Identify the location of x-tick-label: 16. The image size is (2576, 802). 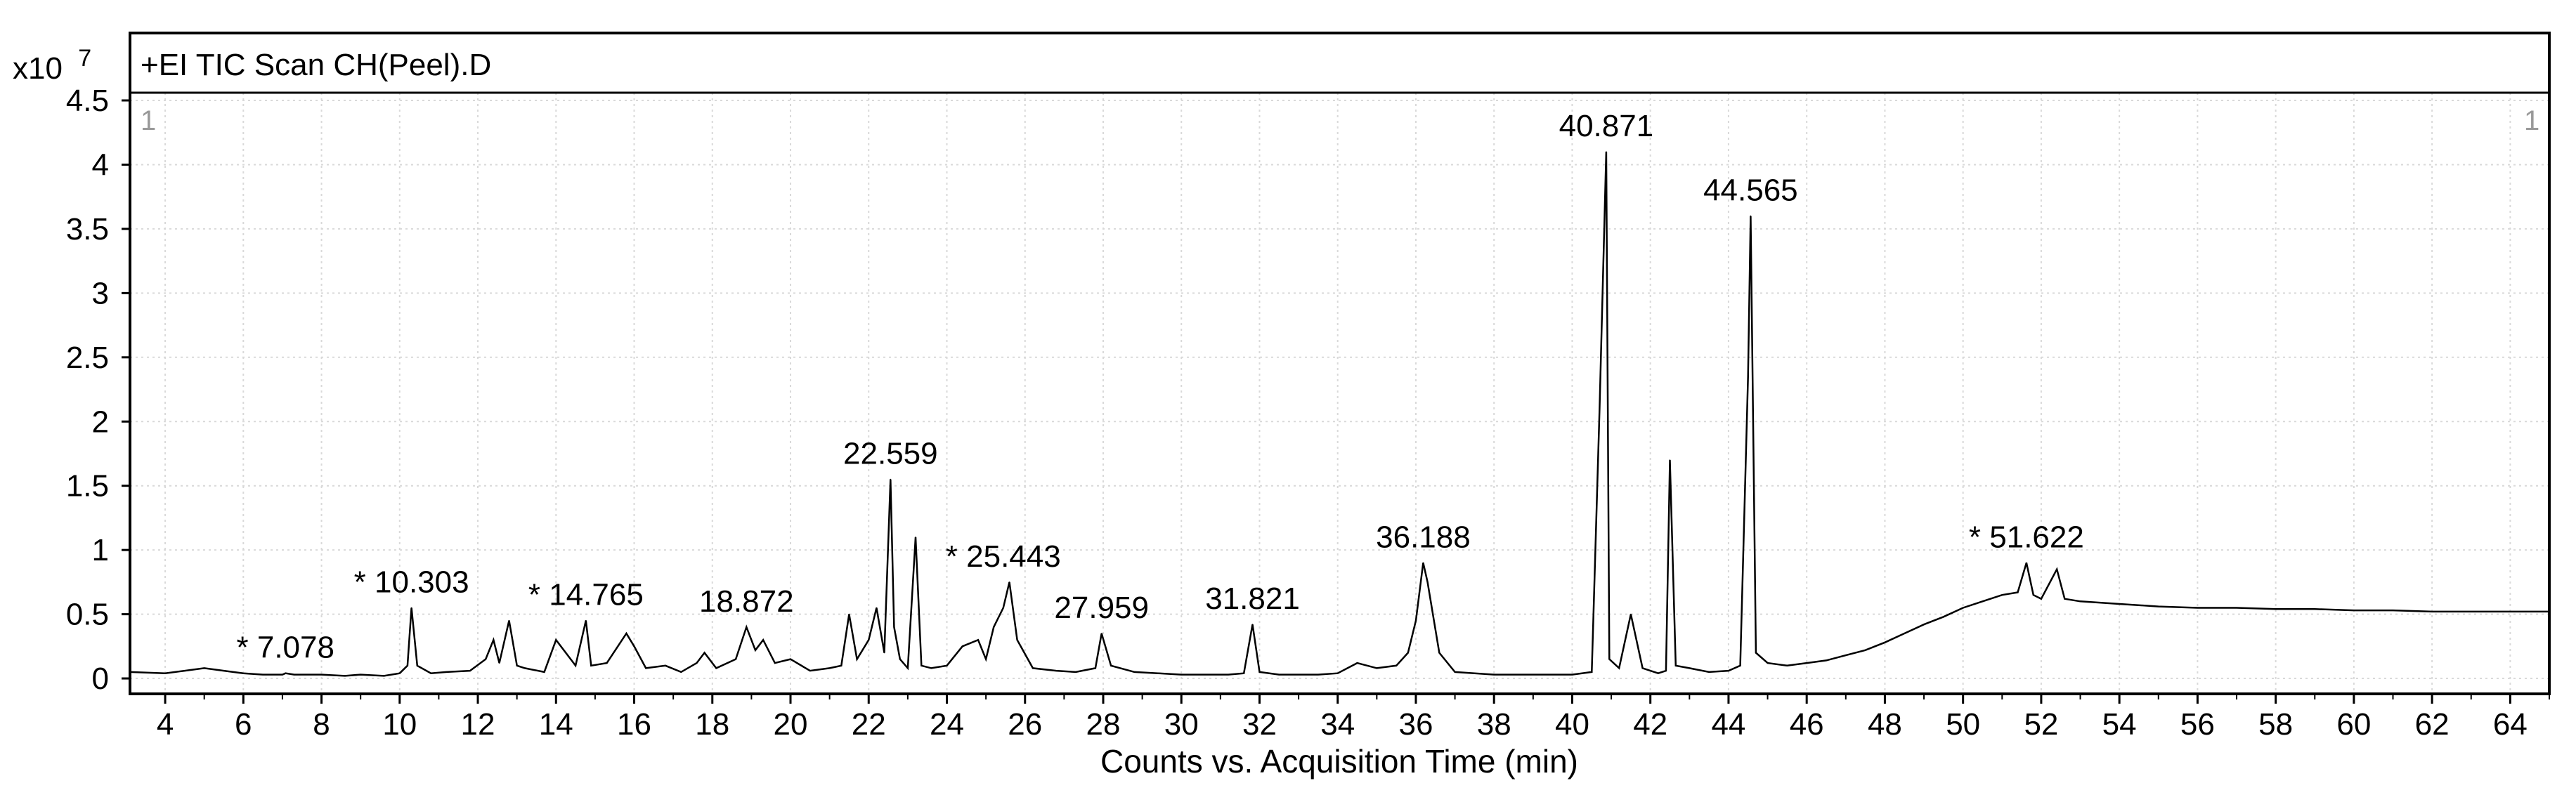
(634, 724).